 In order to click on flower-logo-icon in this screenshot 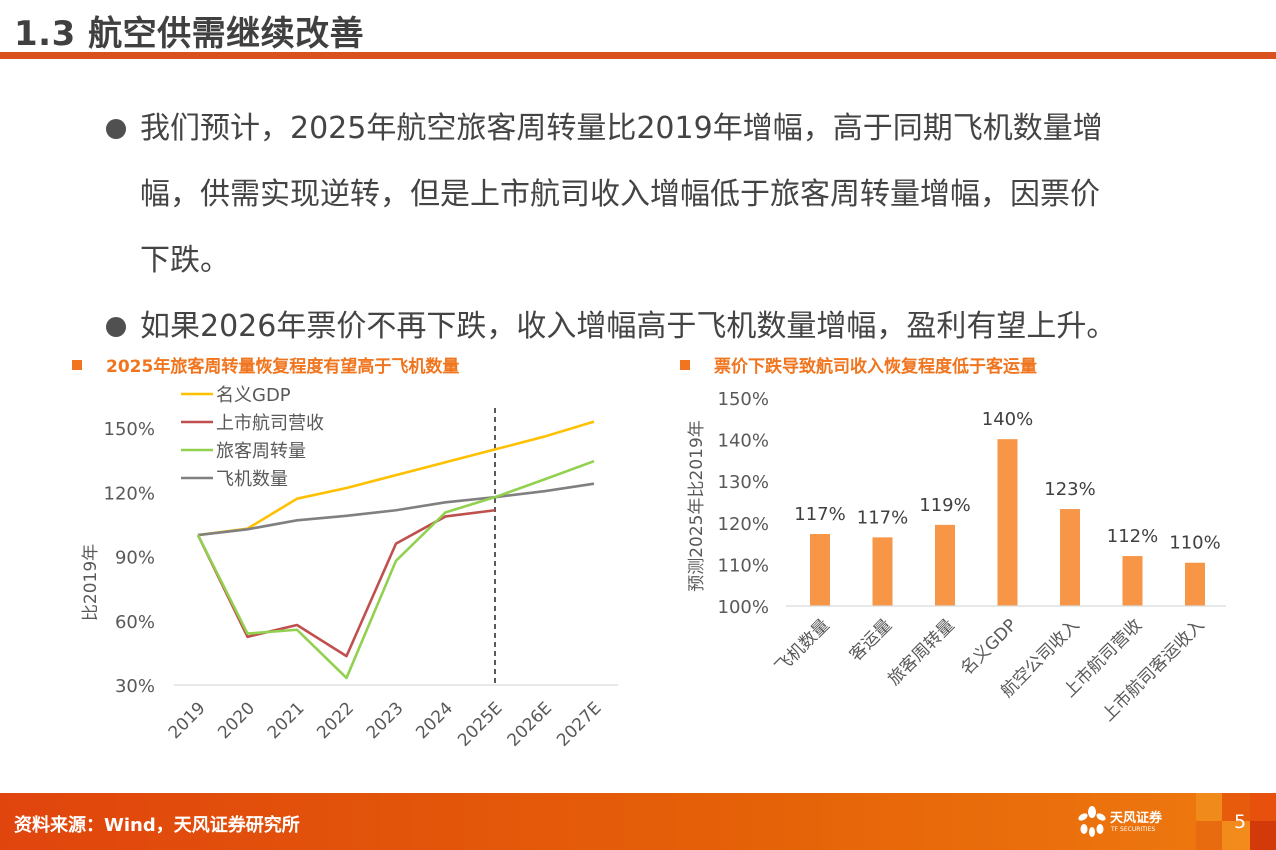, I will do `click(1092, 821)`.